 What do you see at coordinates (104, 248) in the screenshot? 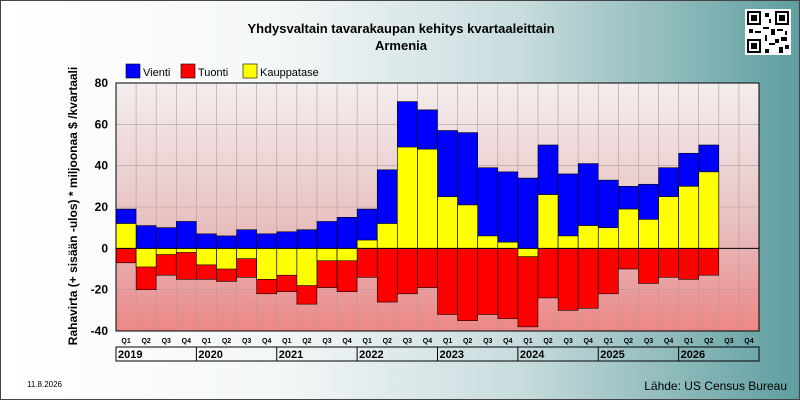
I see `y-tick-label: 0` at bounding box center [104, 248].